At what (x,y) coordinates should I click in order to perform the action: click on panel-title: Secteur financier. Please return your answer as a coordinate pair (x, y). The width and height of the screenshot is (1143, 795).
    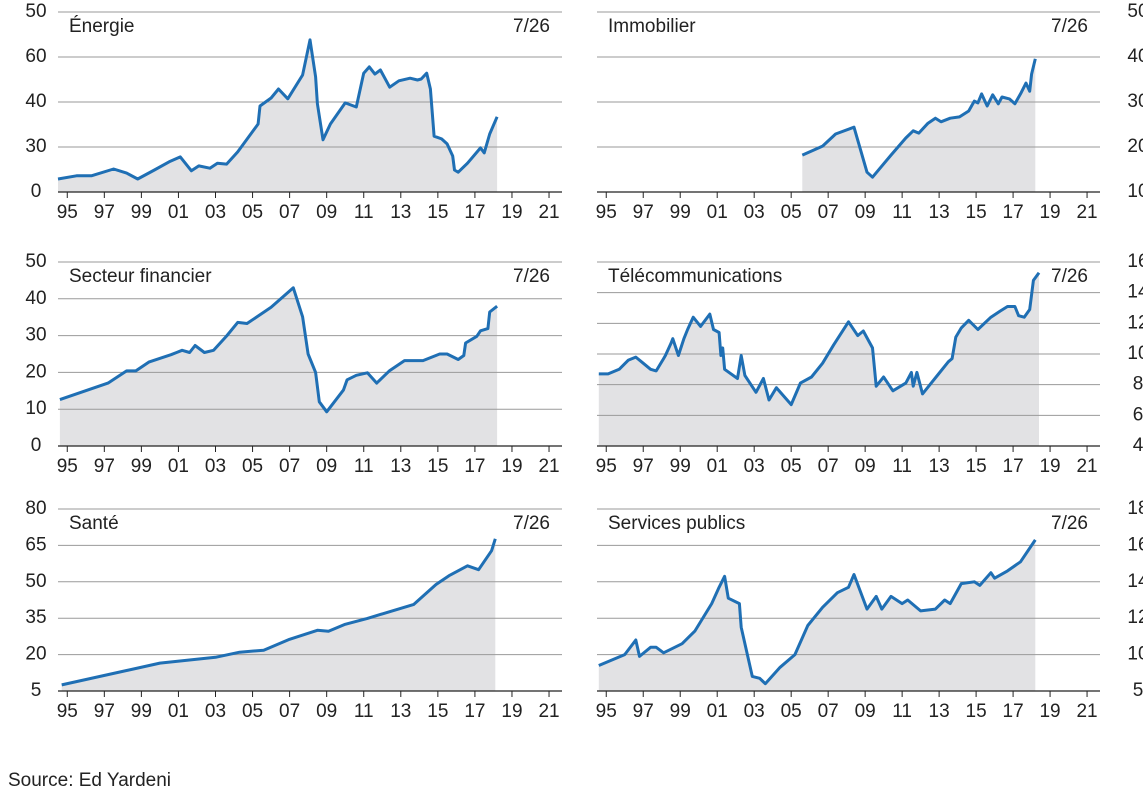
    Looking at the image, I should click on (140, 276).